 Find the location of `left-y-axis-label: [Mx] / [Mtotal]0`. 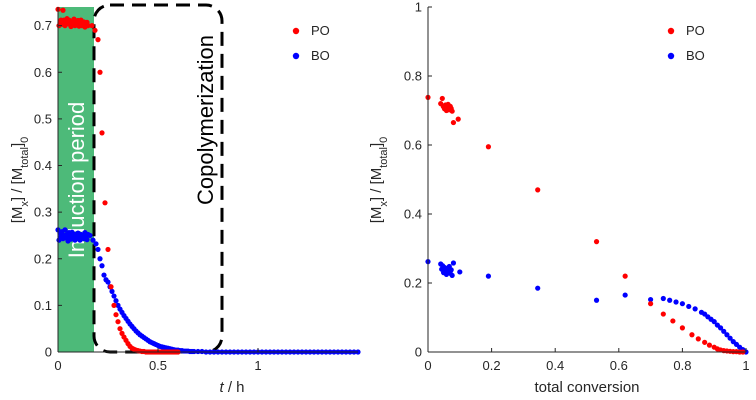

left-y-axis-label: [Mx] / [Mtotal]0 is located at coordinates (20, 180).